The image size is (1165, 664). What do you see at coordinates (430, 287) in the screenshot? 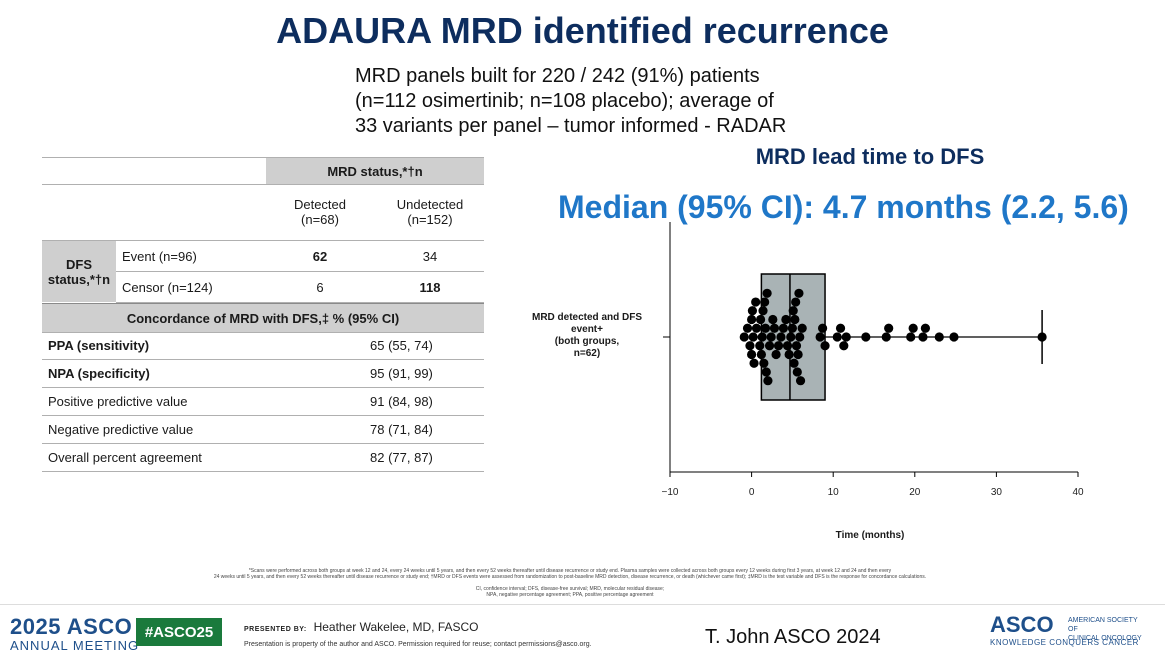
I see `censor-undetected: 118` at bounding box center [430, 287].